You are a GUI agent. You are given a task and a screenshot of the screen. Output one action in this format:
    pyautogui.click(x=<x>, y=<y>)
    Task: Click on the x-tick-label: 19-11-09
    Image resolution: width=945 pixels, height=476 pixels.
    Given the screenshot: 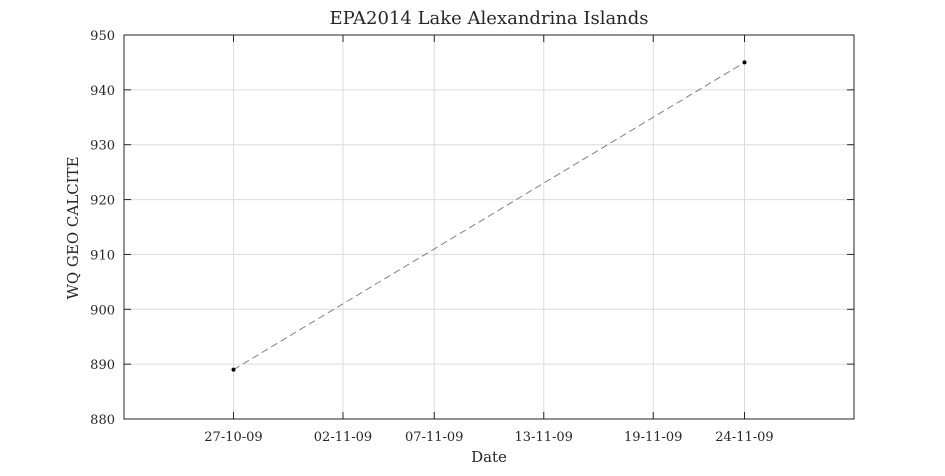 What is the action you would take?
    pyautogui.click(x=653, y=437)
    